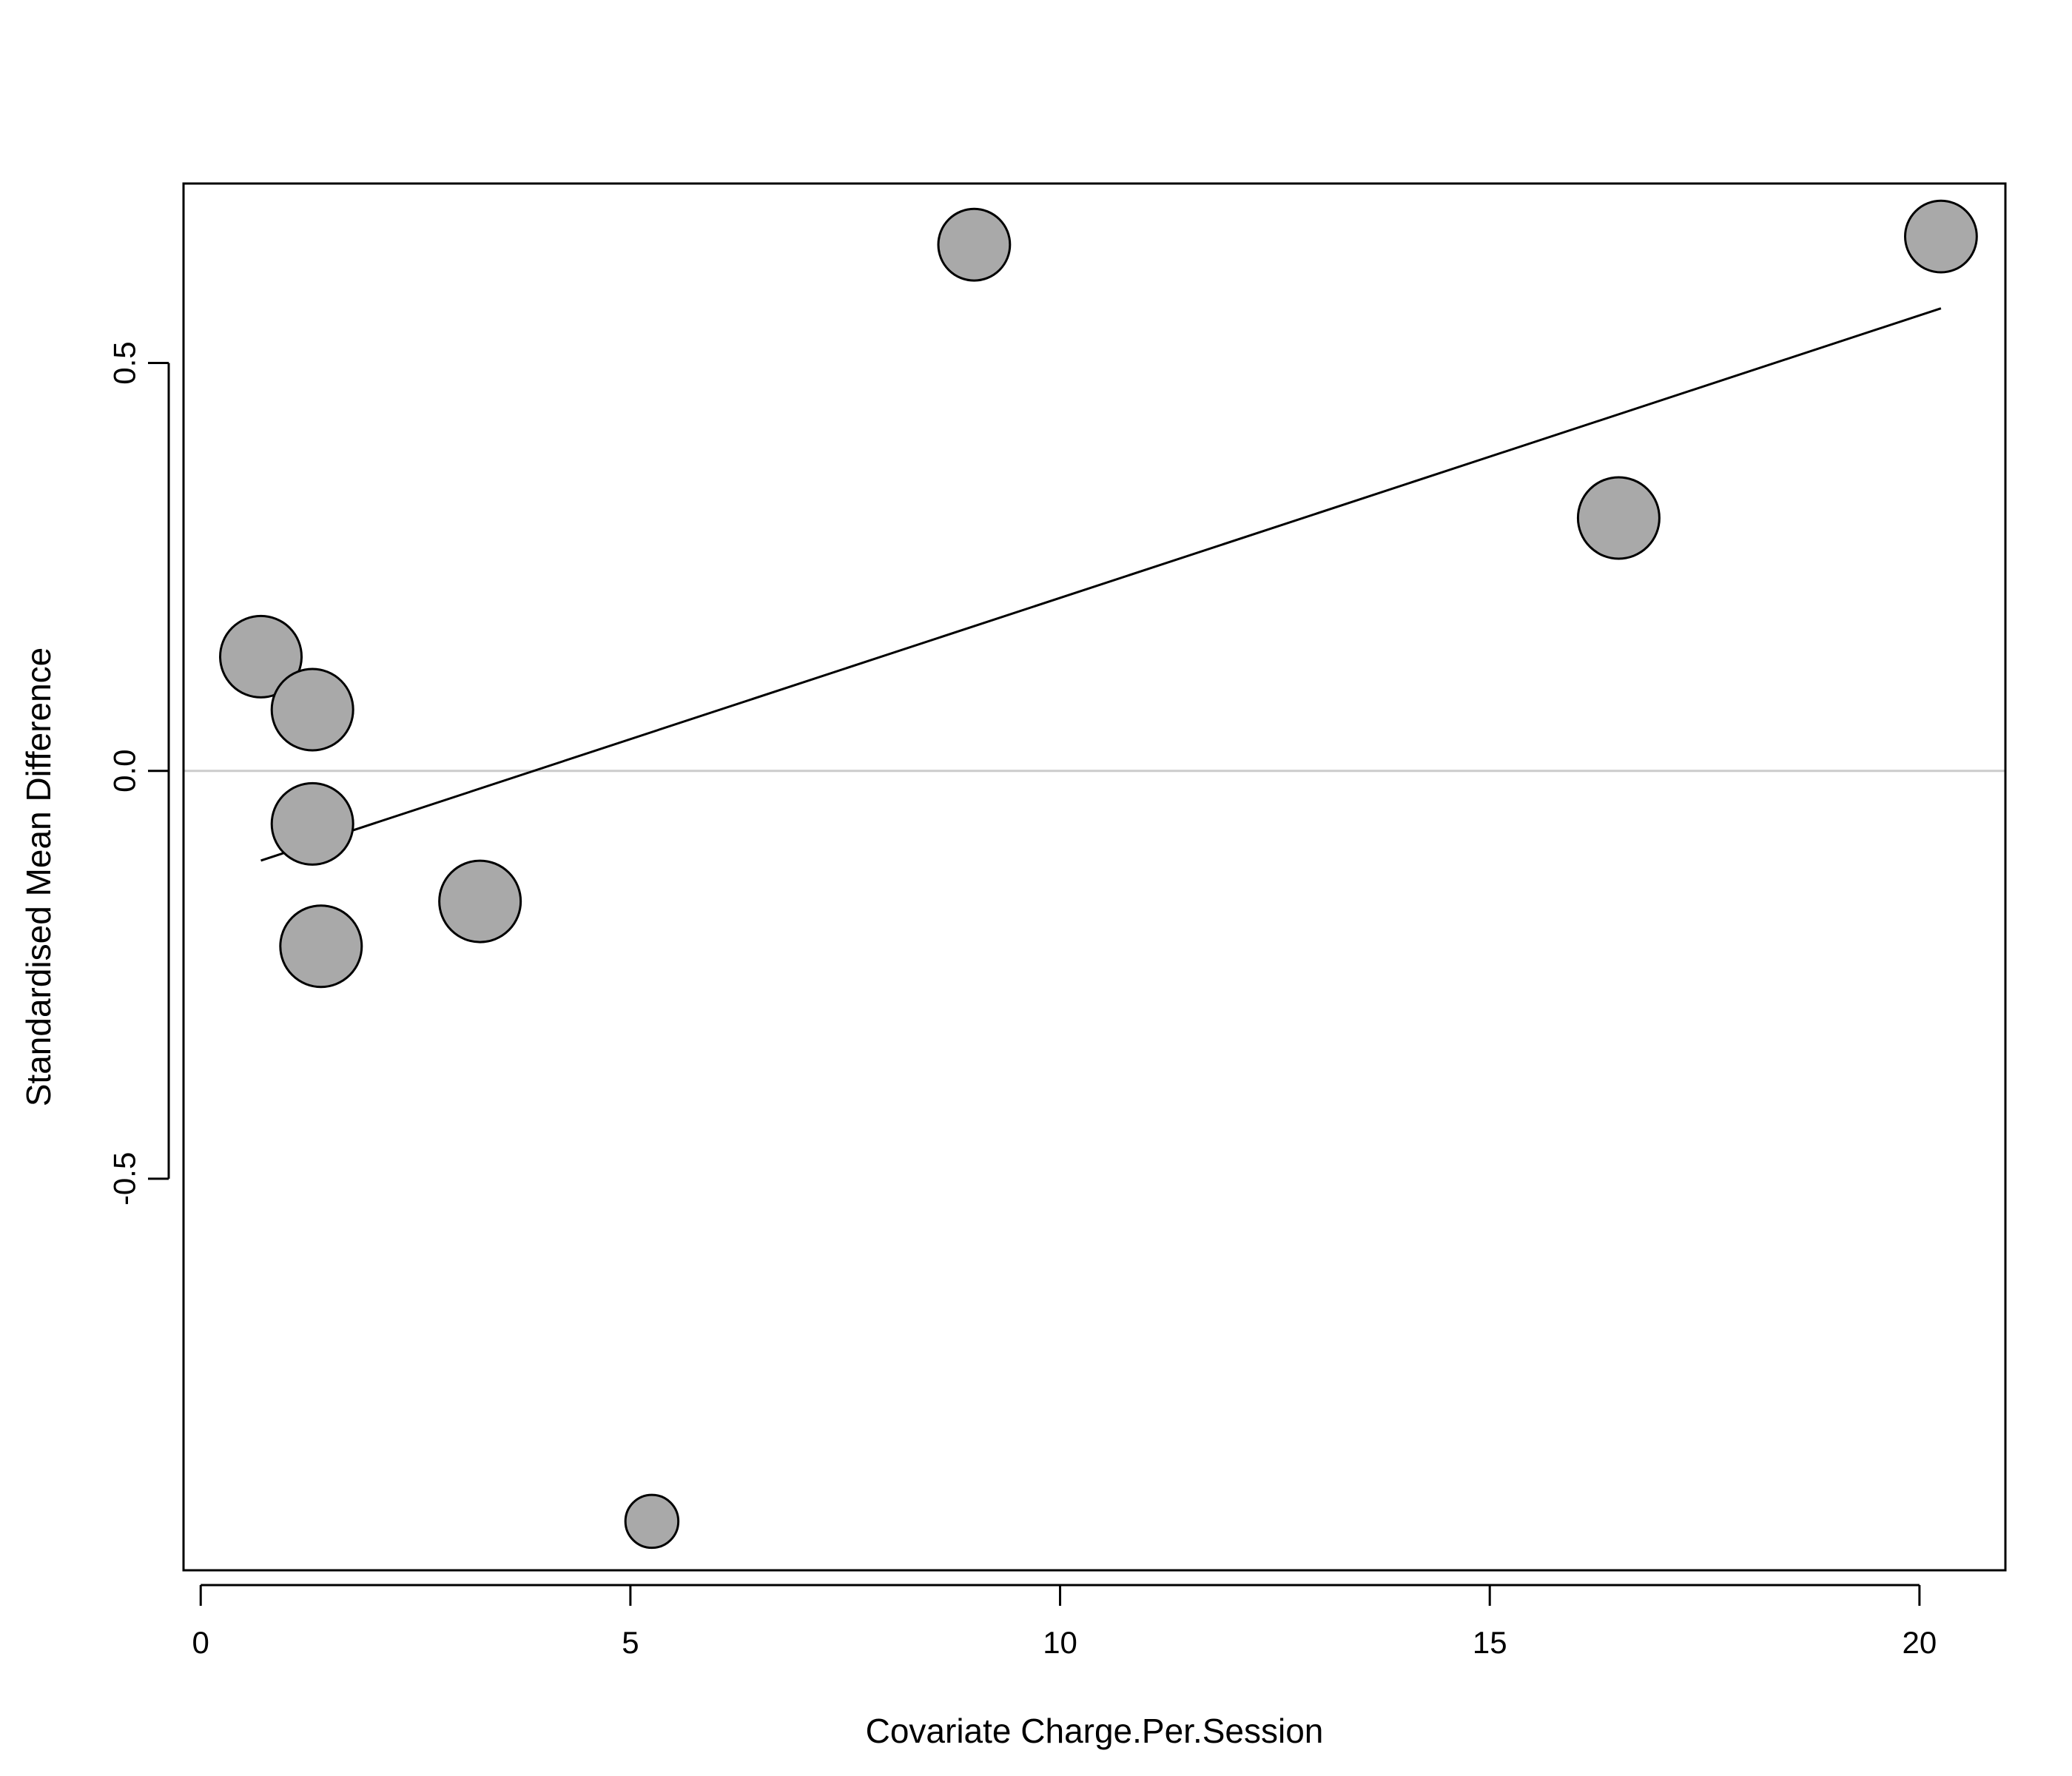 The width and height of the screenshot is (2072, 1776). Describe the element at coordinates (1064, 1622) in the screenshot. I see `x-axis: 0 5 10 15 20` at that location.